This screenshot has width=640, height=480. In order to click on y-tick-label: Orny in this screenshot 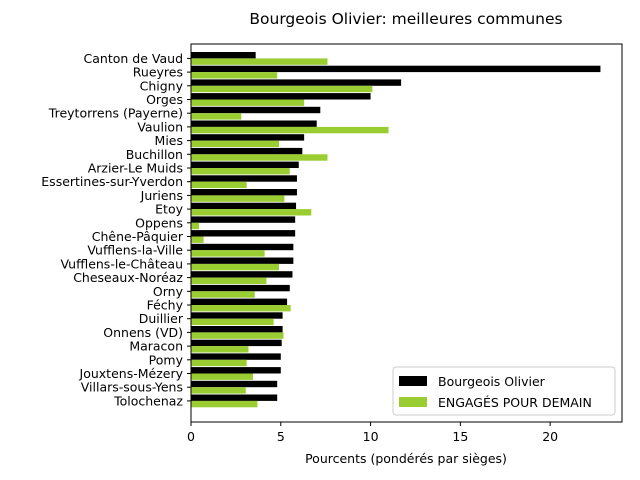, I will do `click(168, 291)`.